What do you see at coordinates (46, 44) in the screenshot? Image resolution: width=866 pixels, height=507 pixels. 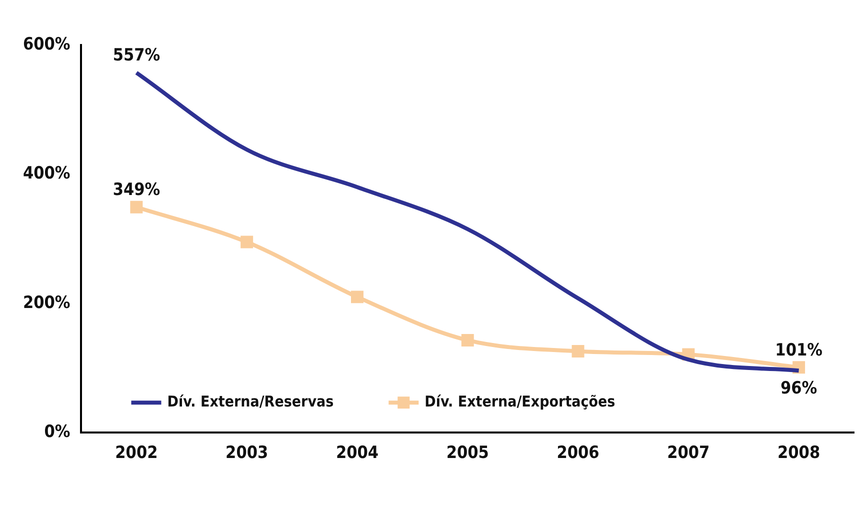 I see `y-tick-label: 600%` at bounding box center [46, 44].